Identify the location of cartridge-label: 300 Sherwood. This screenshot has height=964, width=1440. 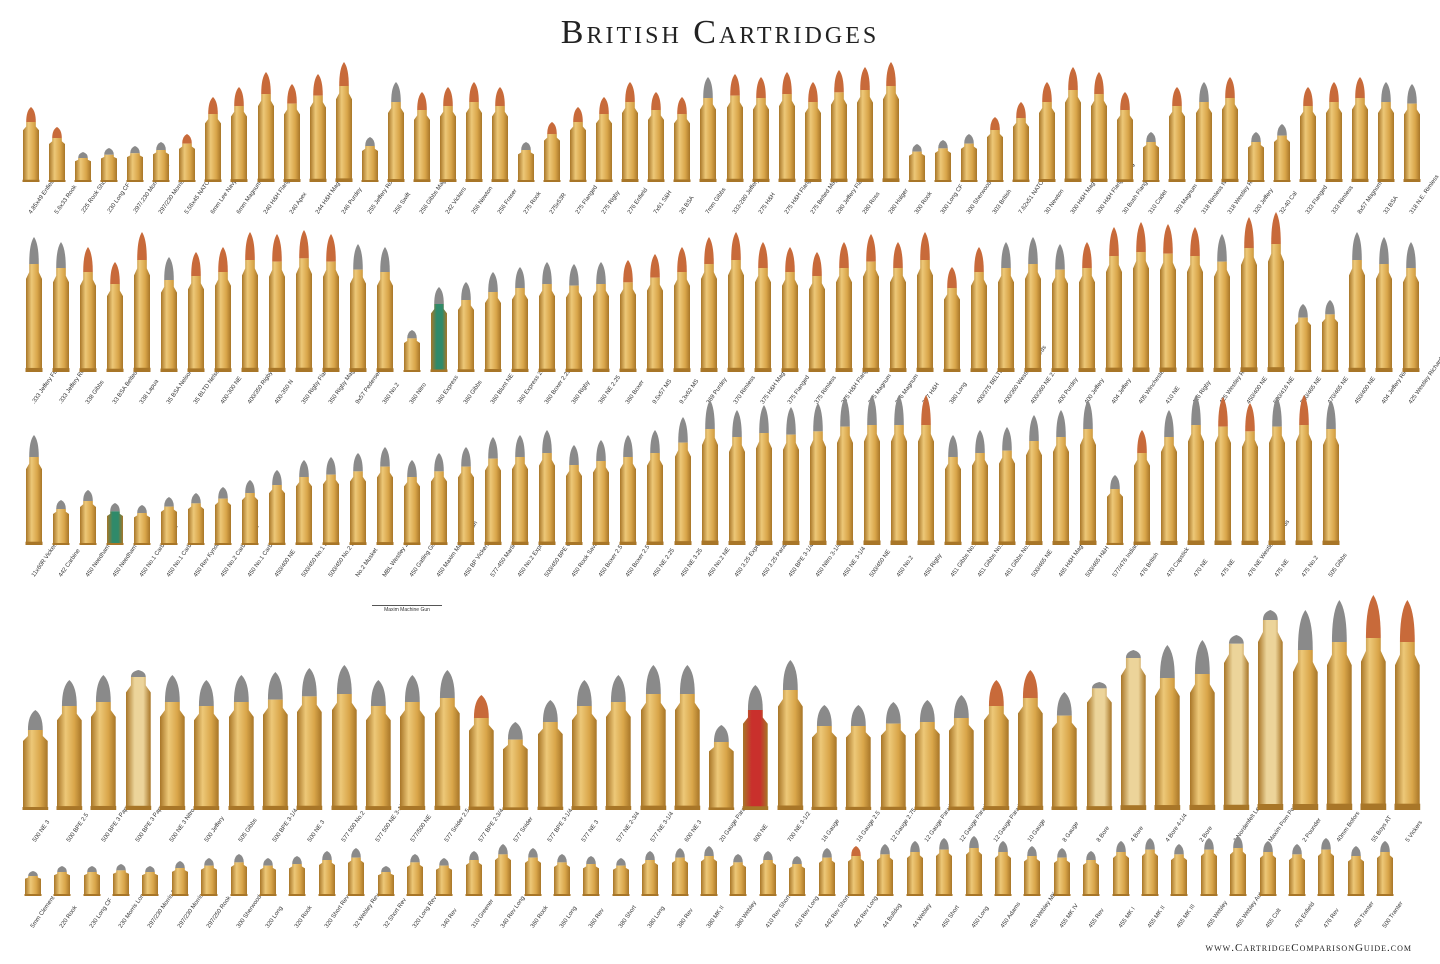
(249, 912).